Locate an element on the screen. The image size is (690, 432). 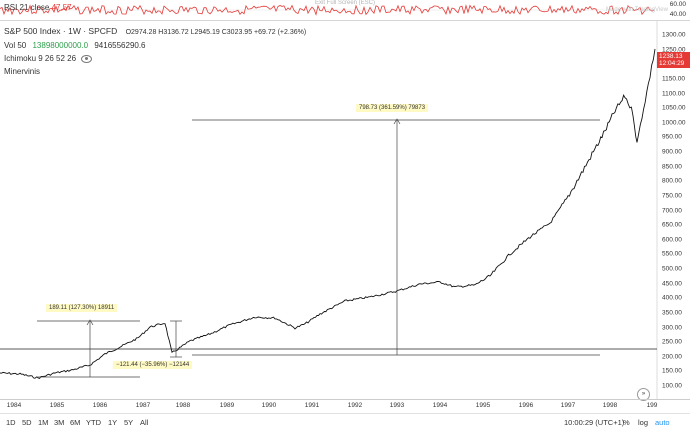
price-scale-label: 850.00 is located at coordinates (672, 167).